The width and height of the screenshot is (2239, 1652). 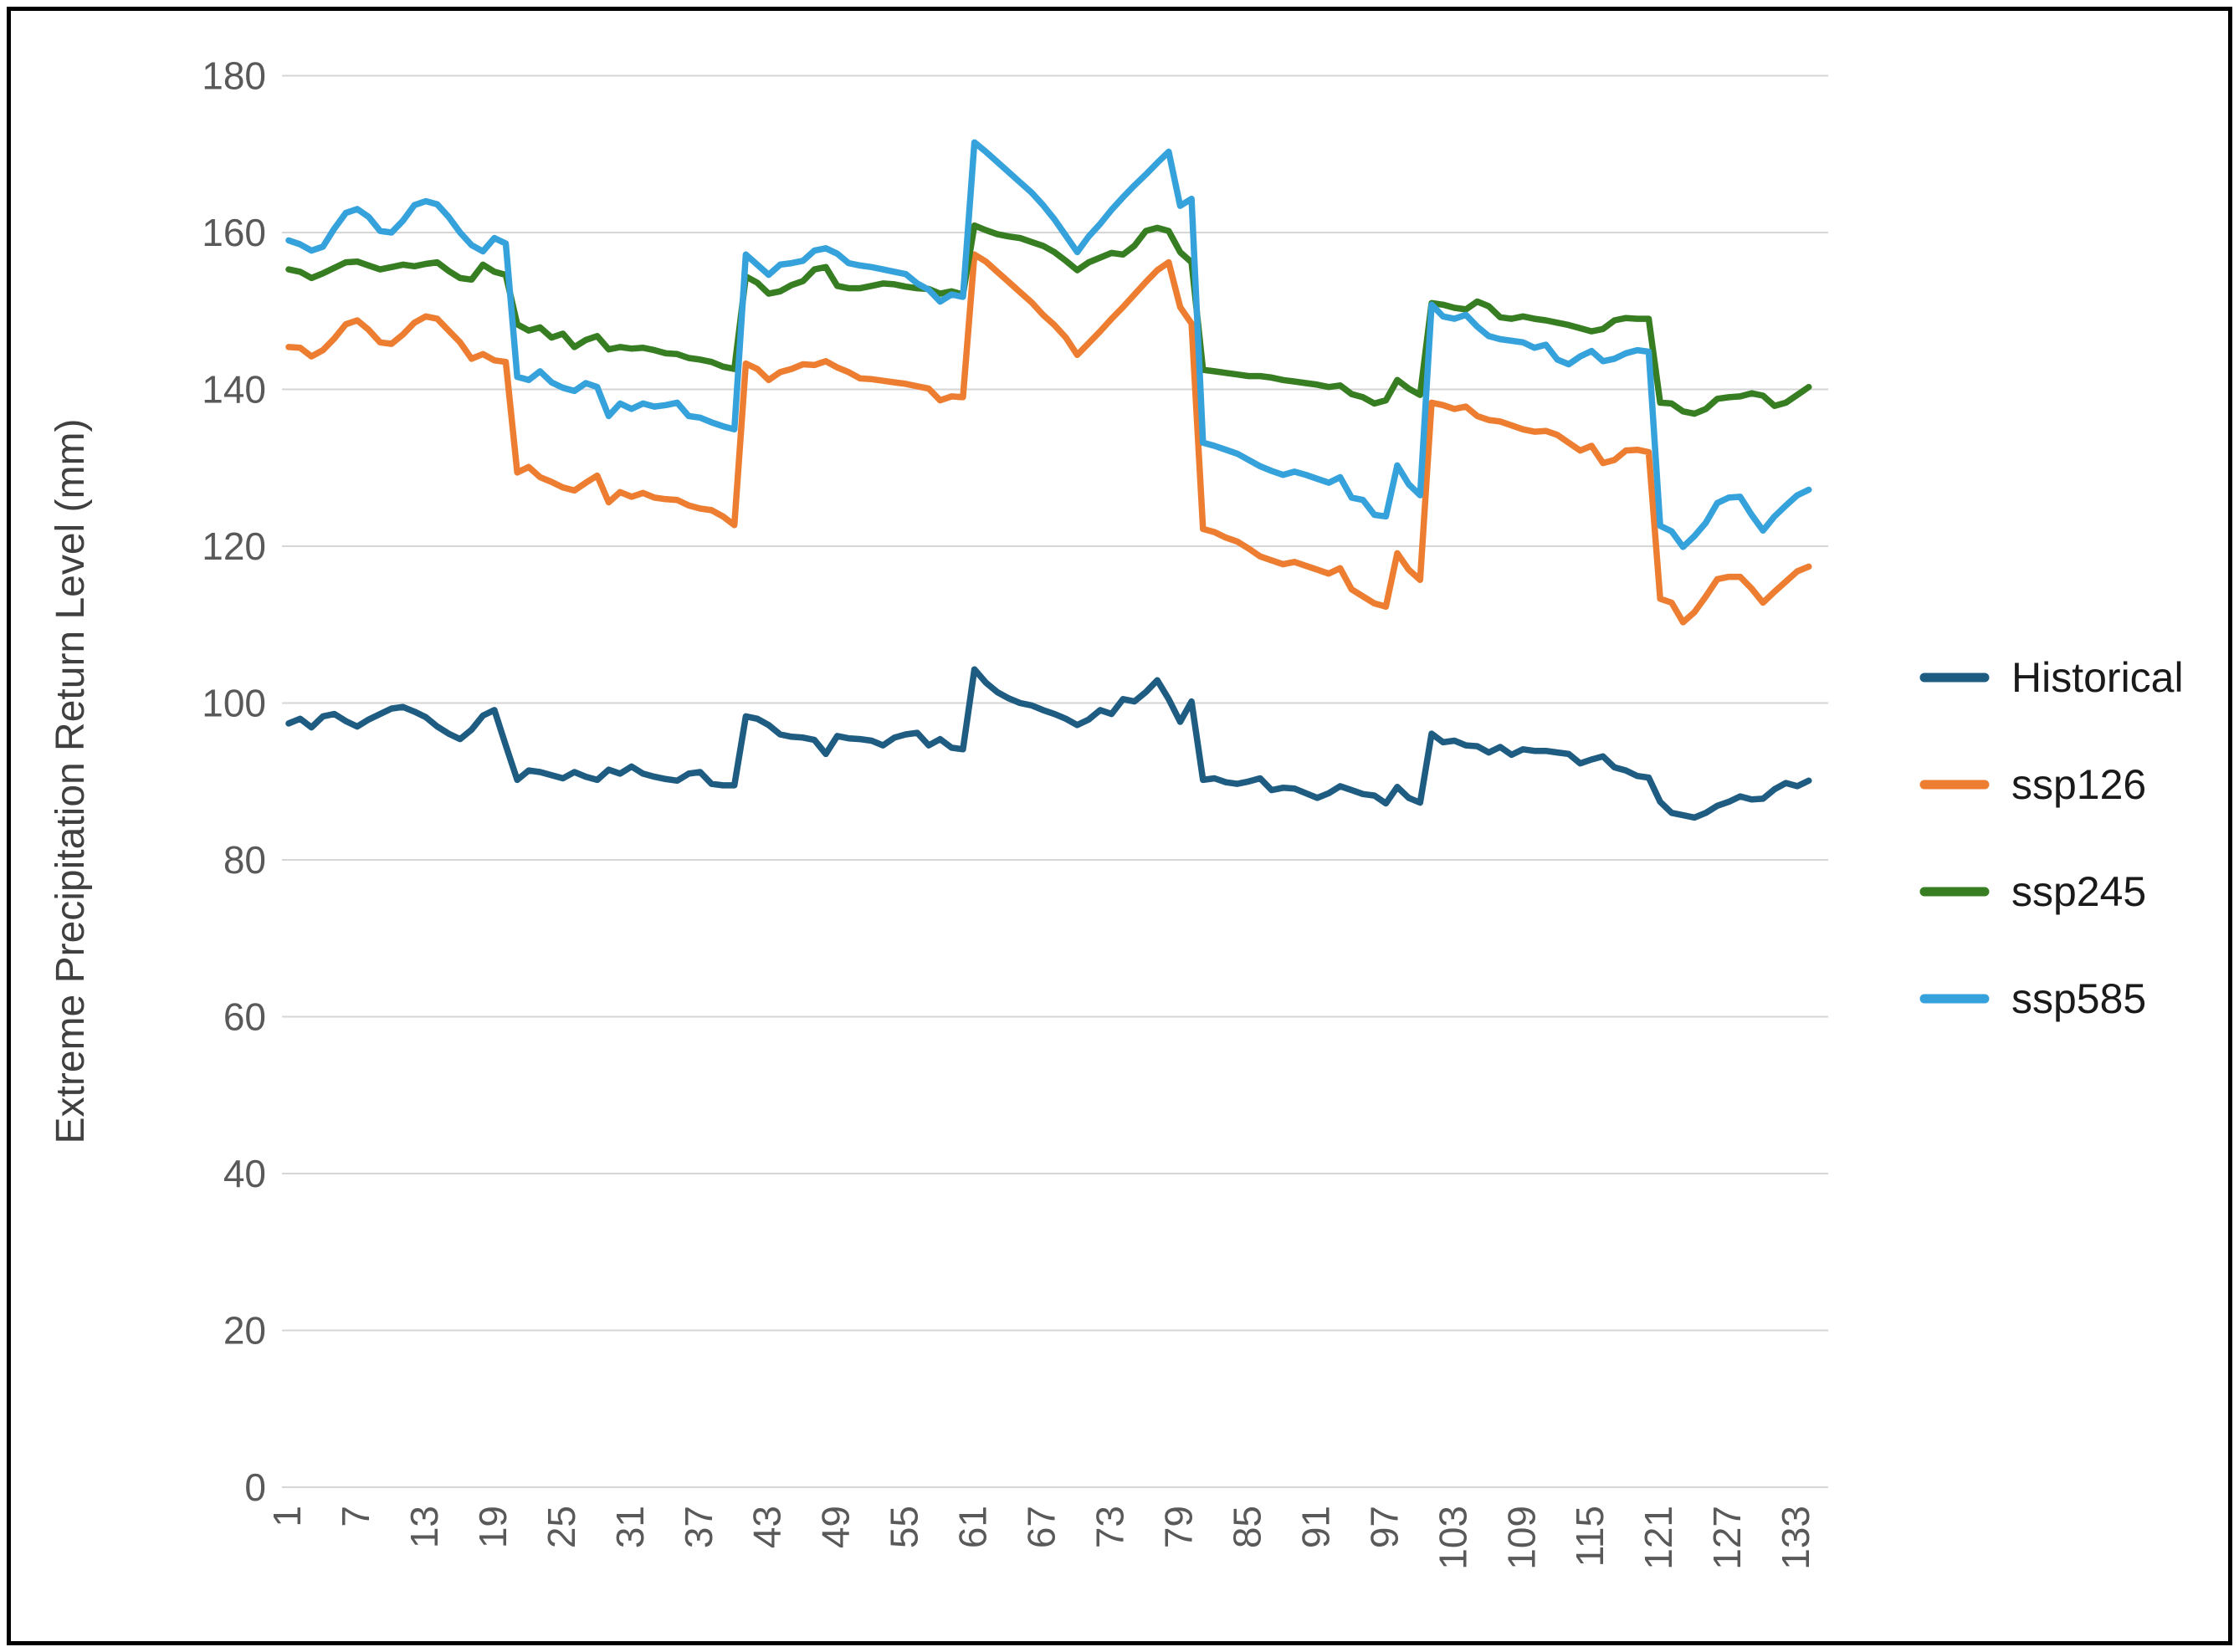 What do you see at coordinates (71, 781) in the screenshot?
I see `y-axis-title: Extreme Precipitation Return Level (mm)` at bounding box center [71, 781].